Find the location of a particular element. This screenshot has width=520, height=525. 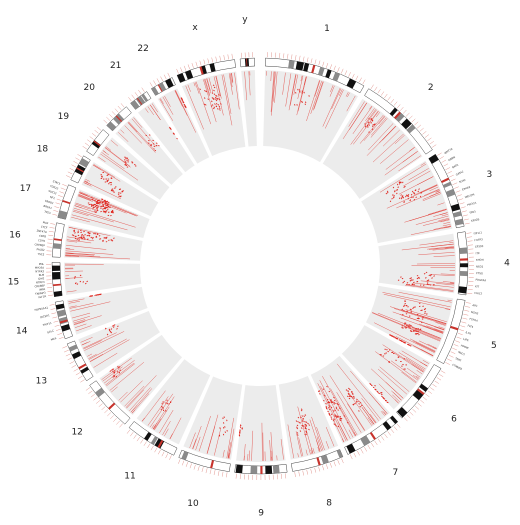

chromosome-label-20: 20 is located at coordinates (89, 88).